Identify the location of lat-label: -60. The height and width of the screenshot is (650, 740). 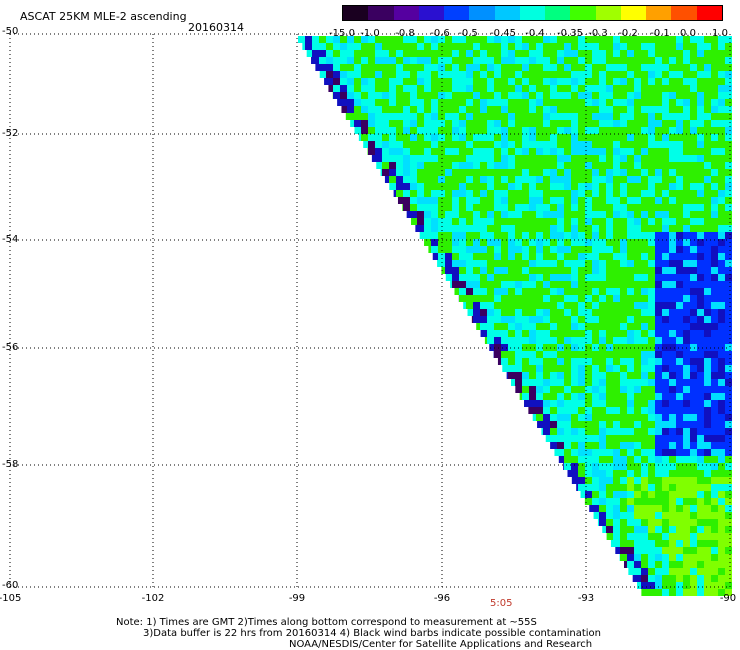
(10, 585).